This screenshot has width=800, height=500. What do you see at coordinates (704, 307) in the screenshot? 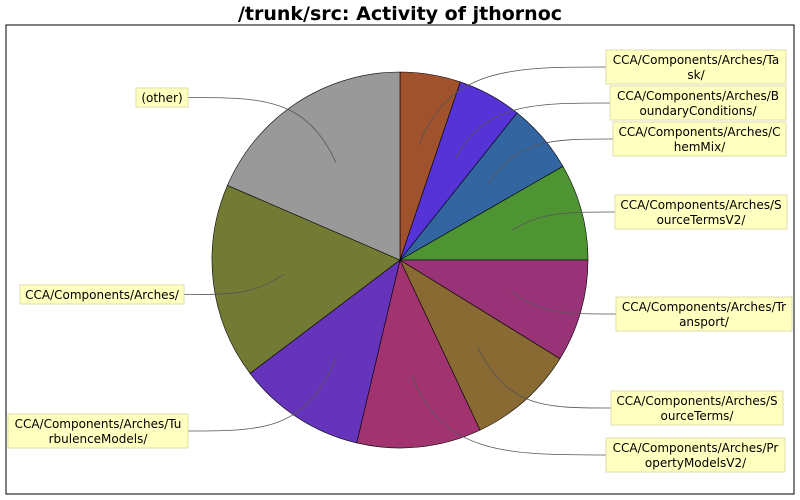
I see `slice-label: CCA/Components/Arches/Tr` at bounding box center [704, 307].